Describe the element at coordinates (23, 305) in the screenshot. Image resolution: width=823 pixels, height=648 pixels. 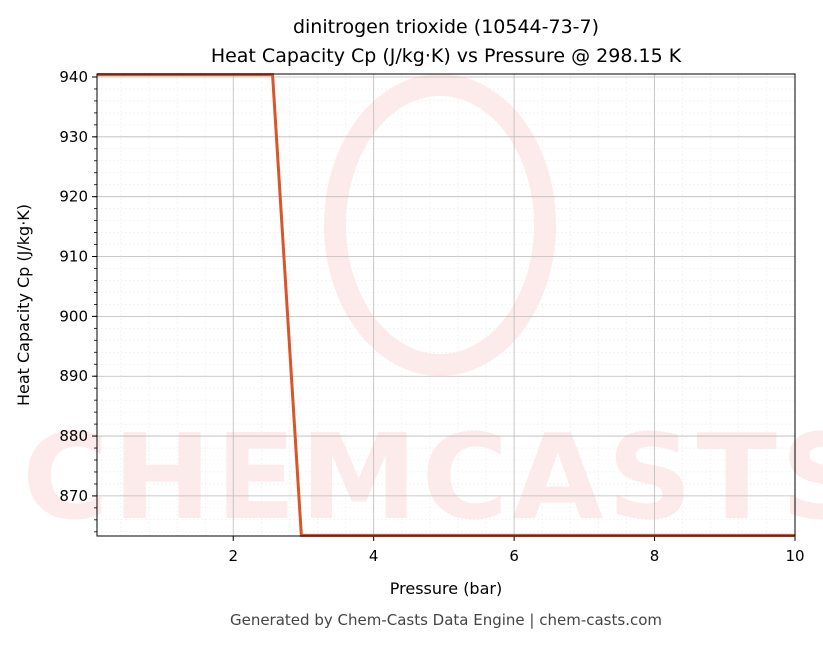
I see `y-axis-label: Heat Capacity Cp (J/kg·K)` at that location.